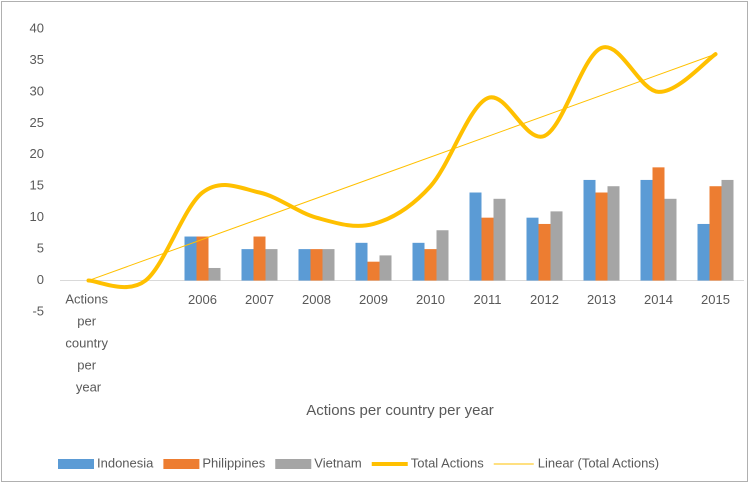 The width and height of the screenshot is (756, 486). Describe the element at coordinates (37, 185) in the screenshot. I see `y-tick-label: 15` at that location.